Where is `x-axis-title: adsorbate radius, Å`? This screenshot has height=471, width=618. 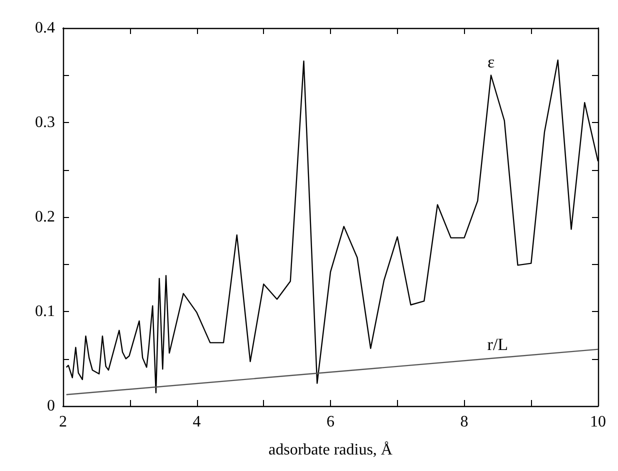 x-axis-title: adsorbate radius, Å is located at coordinates (330, 449).